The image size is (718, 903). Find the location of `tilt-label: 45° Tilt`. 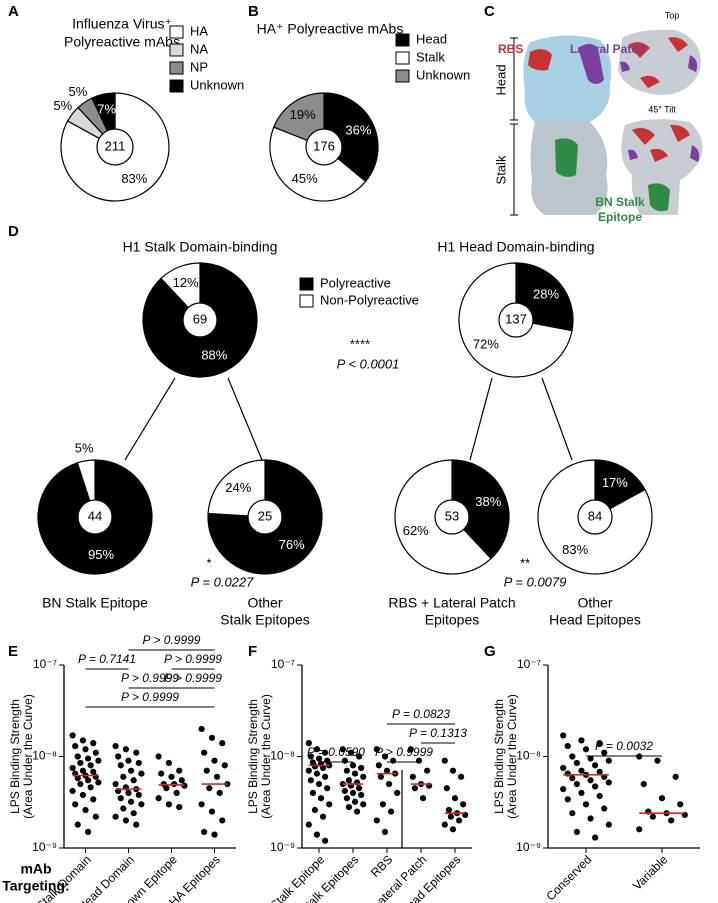

tilt-label: 45° Tilt is located at coordinates (662, 109).